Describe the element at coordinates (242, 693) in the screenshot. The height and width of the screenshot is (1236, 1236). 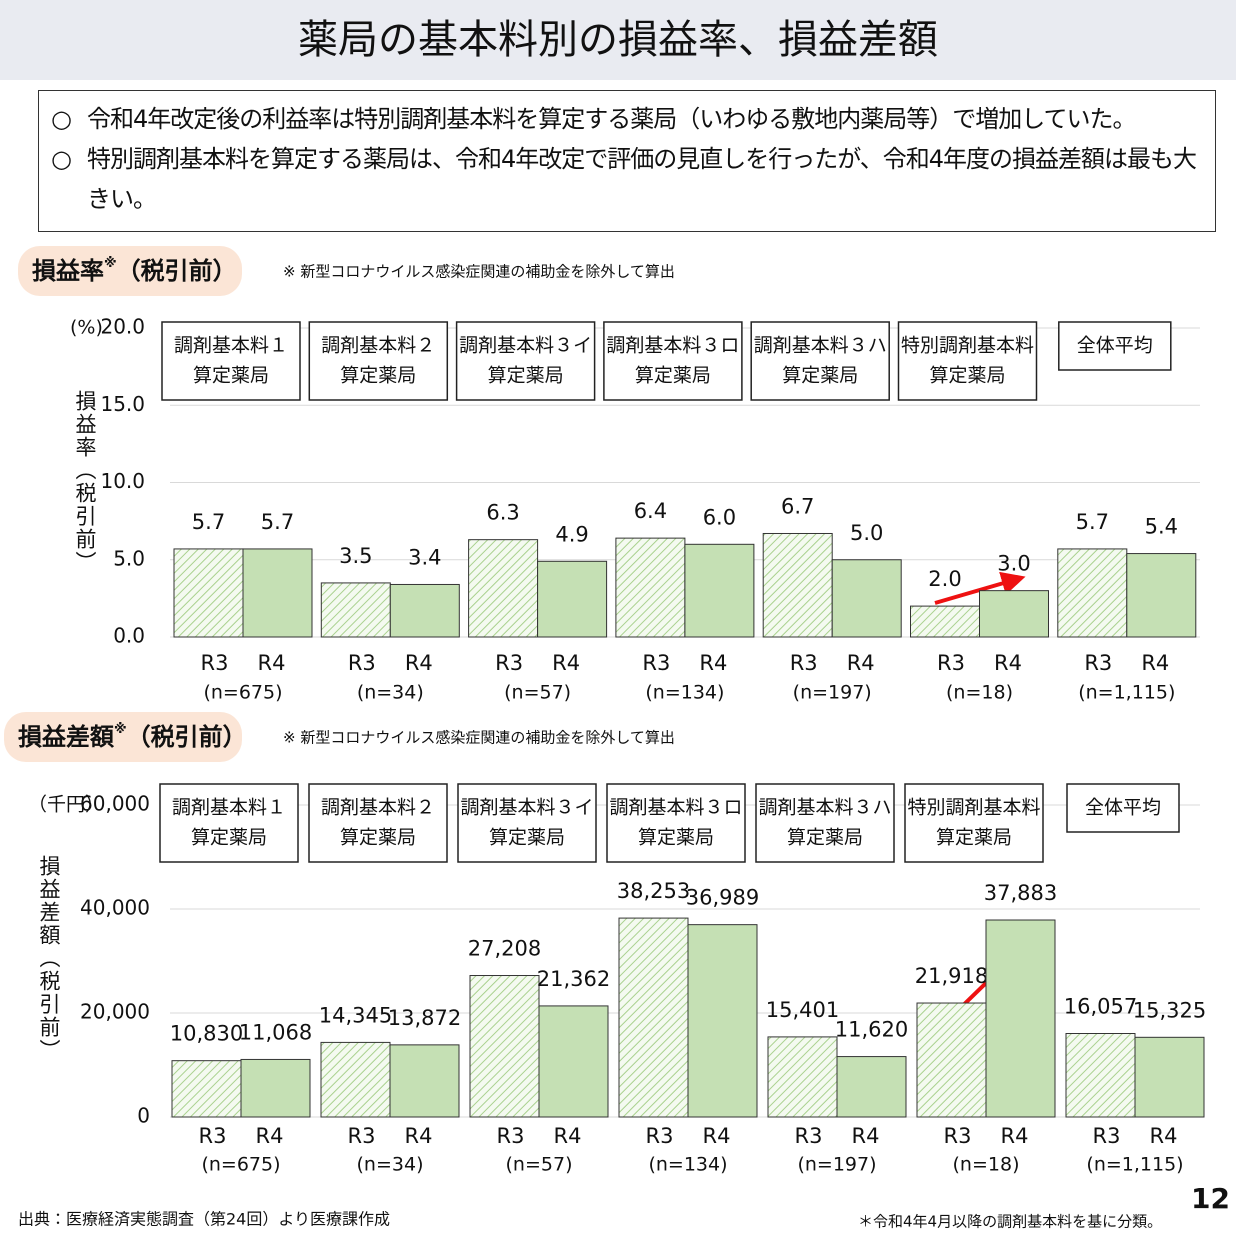
I see `sample-size: (n=675)` at that location.